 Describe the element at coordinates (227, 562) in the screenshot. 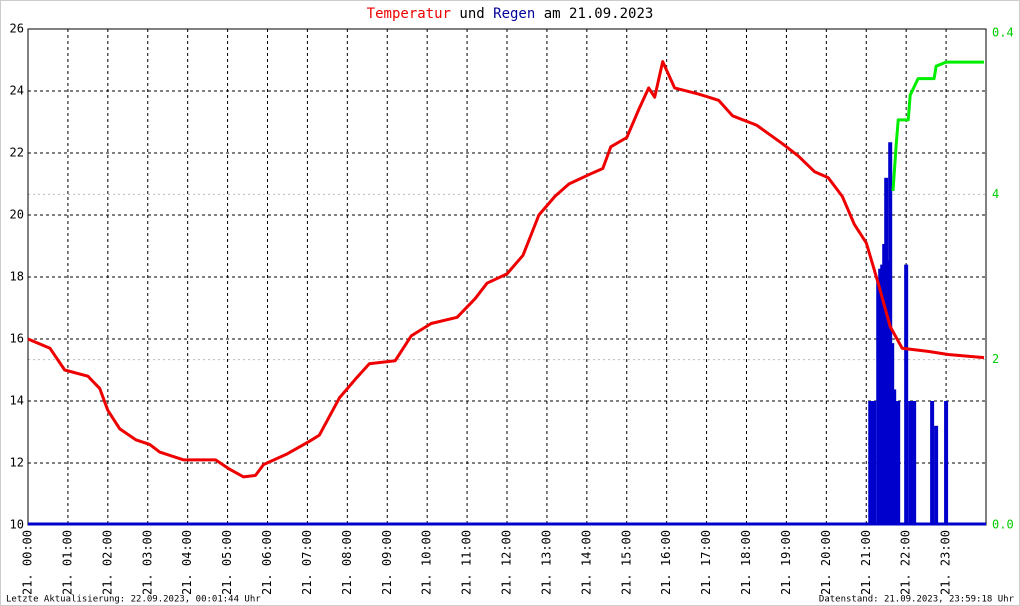

I see `x-tick-label: 21. 05:00` at that location.